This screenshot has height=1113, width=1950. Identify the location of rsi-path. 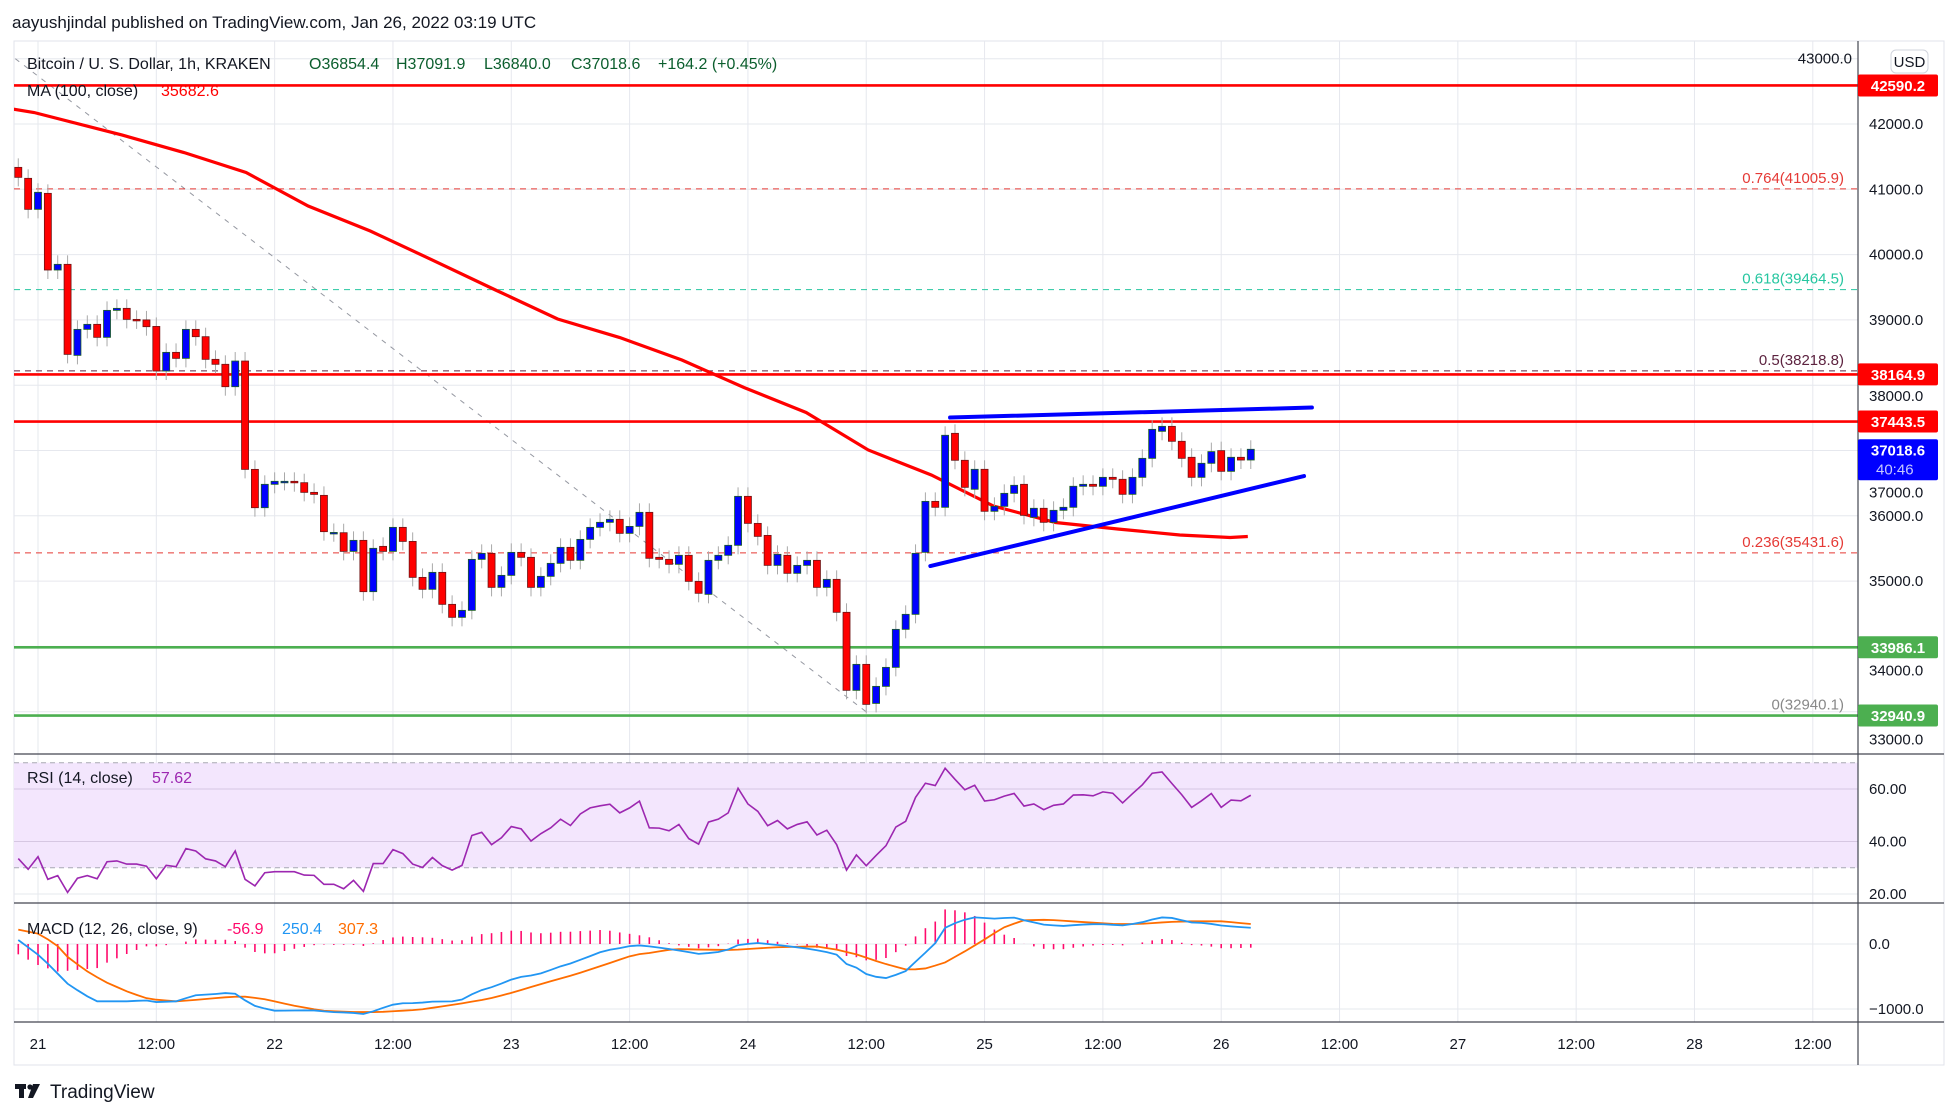
(634, 830).